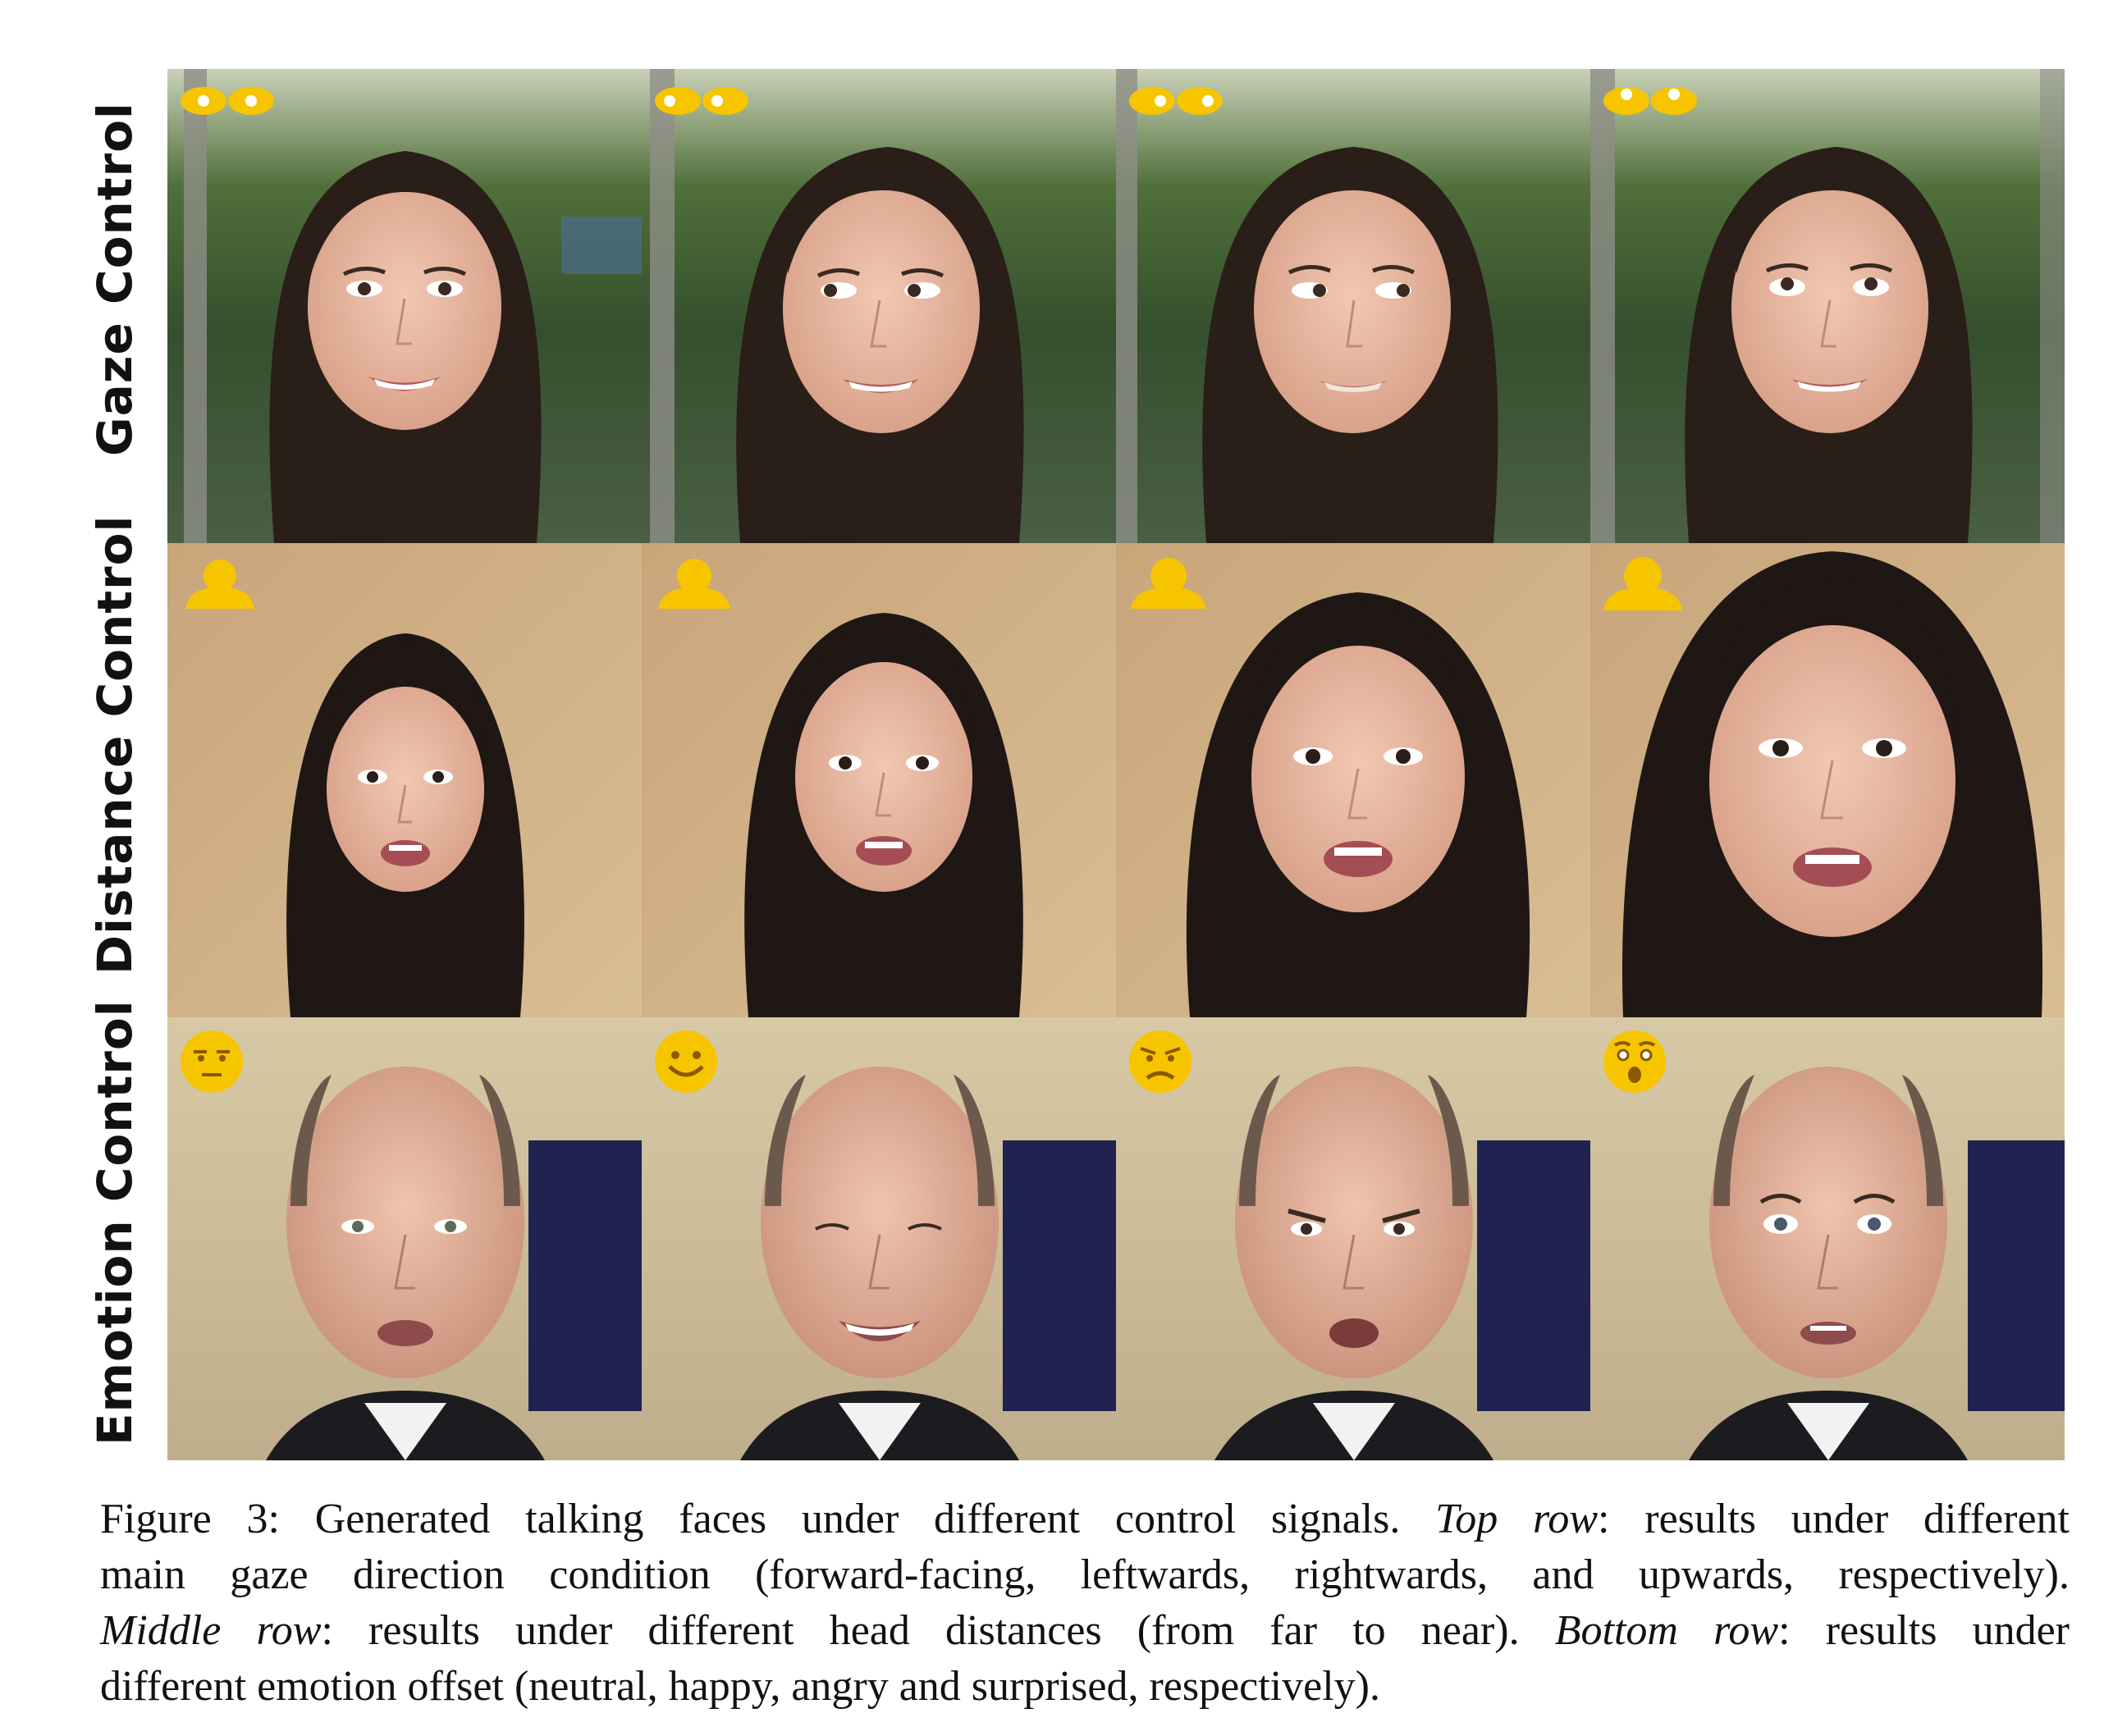  Describe the element at coordinates (228, 101) in the screenshot. I see `eyes-forward-icon` at that location.